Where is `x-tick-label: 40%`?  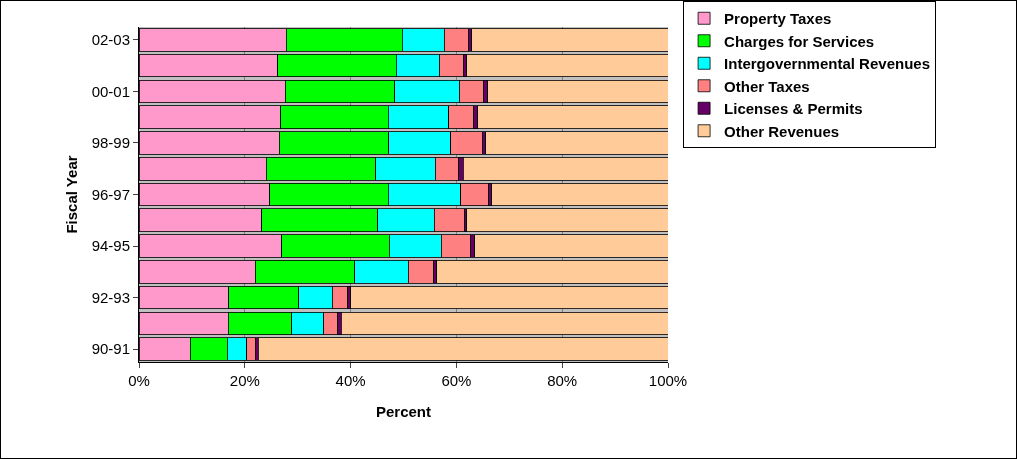 x-tick-label: 40% is located at coordinates (350, 380).